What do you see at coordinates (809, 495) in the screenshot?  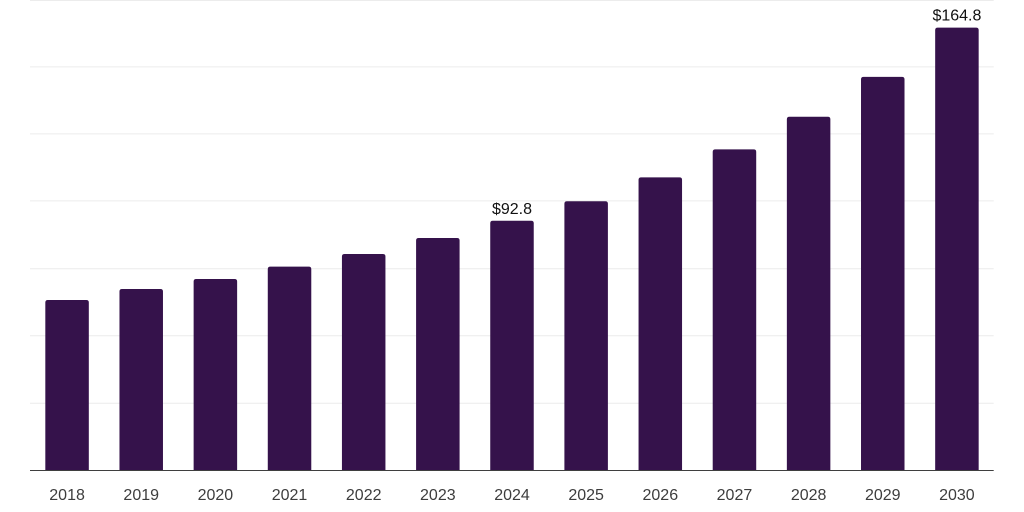 I see `svg-text: 2028` at bounding box center [809, 495].